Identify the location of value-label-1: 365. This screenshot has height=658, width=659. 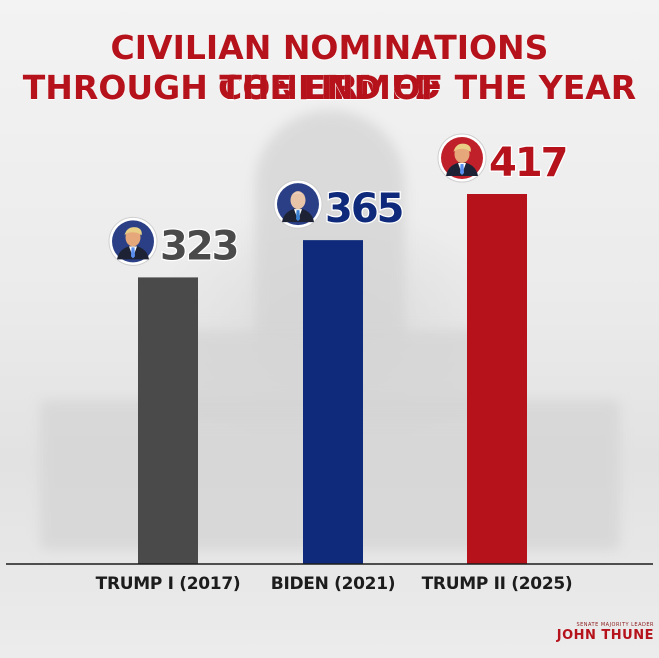
(364, 209).